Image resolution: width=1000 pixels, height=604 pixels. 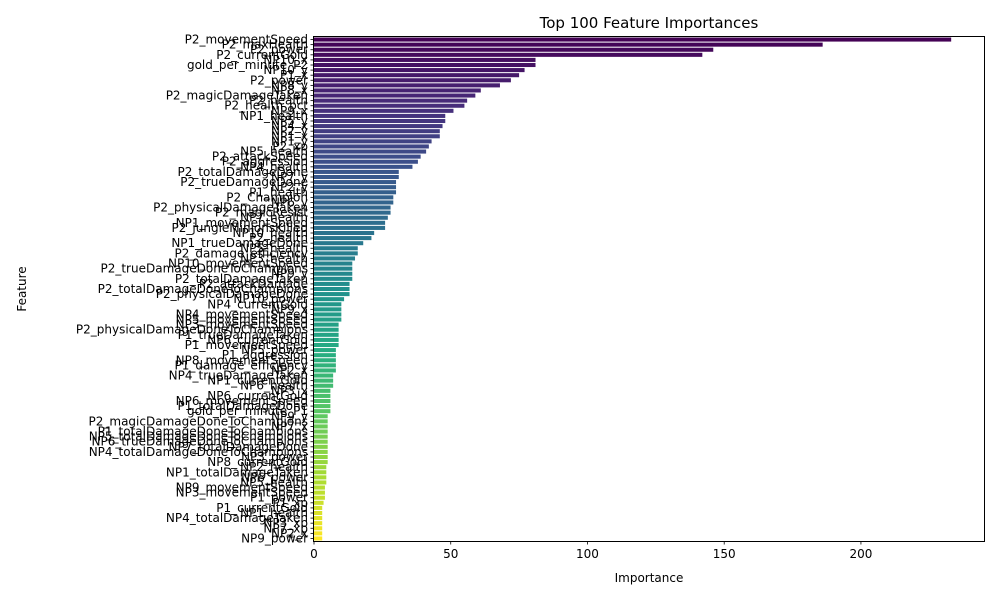 I want to click on y-tick-label: NP10_movementSpeed, so click(x=238, y=264).